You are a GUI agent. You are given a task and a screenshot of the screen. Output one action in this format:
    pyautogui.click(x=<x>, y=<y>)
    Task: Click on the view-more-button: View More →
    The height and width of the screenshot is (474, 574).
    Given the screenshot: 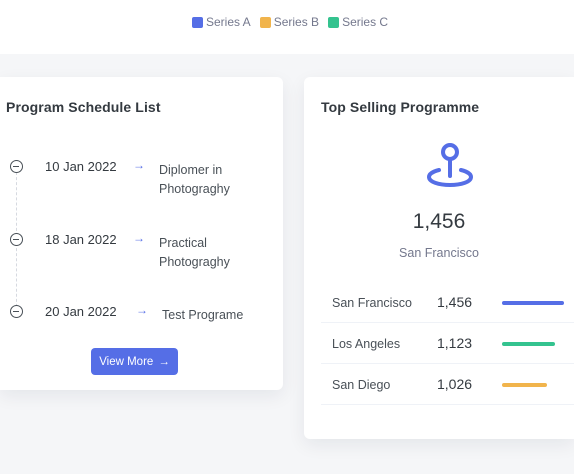 What is the action you would take?
    pyautogui.click(x=134, y=361)
    